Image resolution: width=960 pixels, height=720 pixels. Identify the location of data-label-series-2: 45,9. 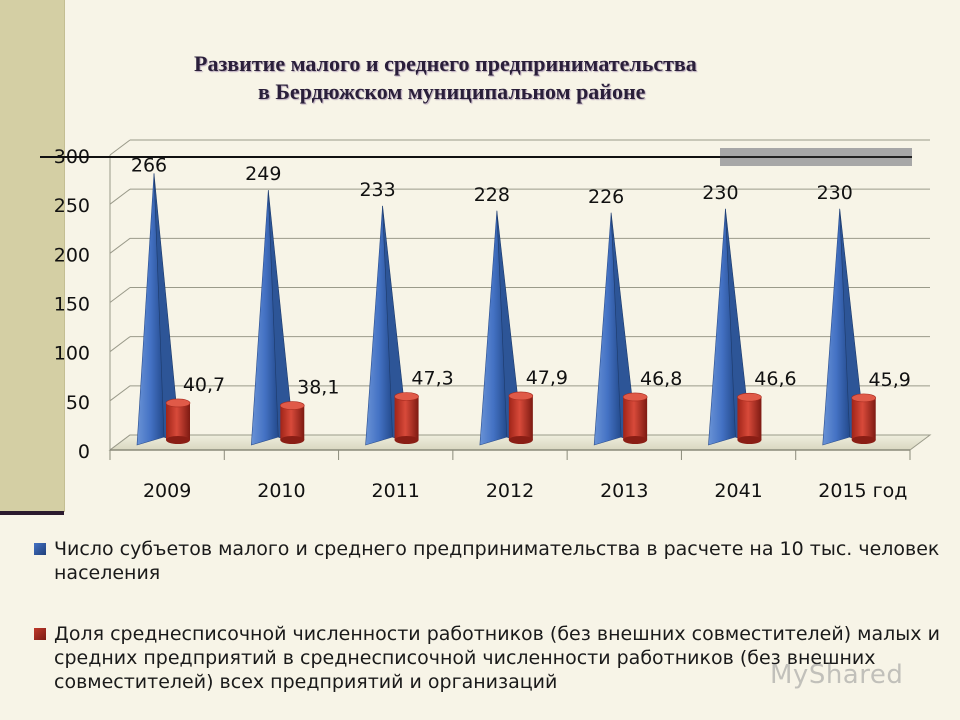
(890, 380).